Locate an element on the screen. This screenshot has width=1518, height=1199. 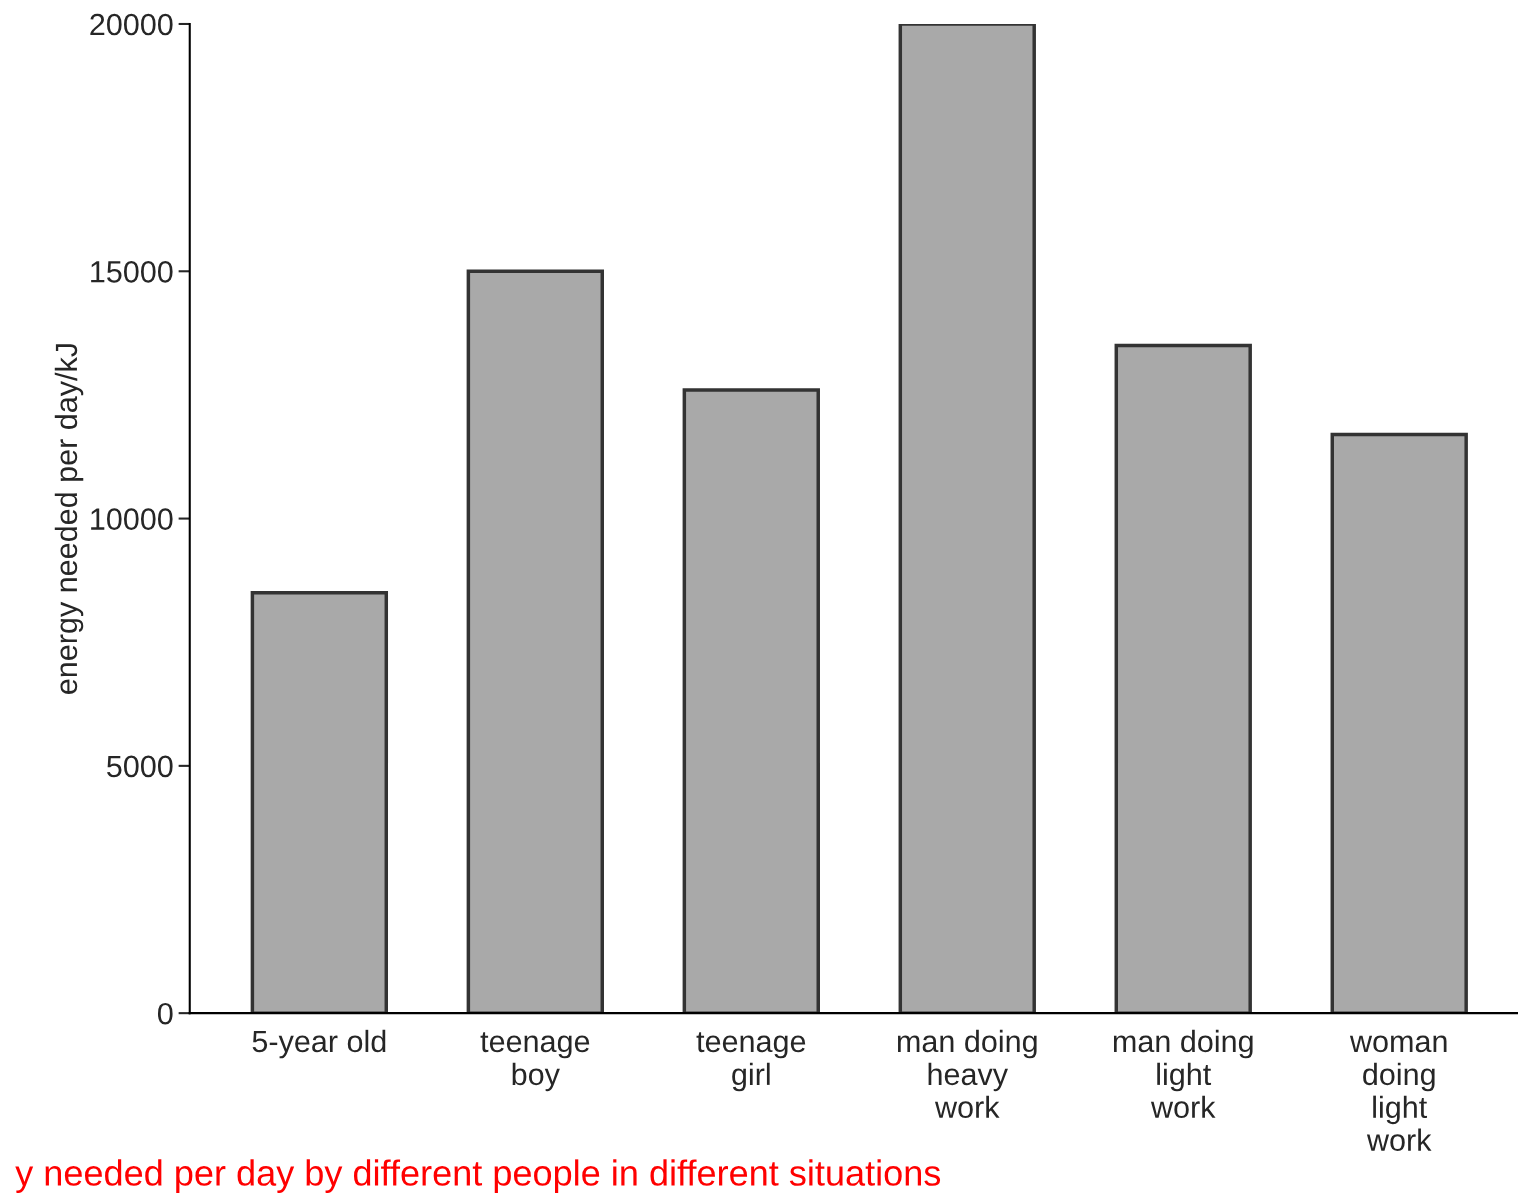
x-tick-label: woman doing light work is located at coordinates (1398, 1093).